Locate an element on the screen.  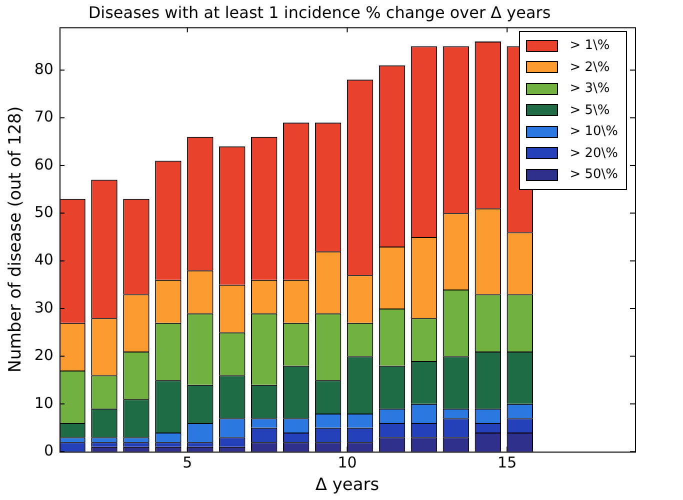
y-tick-label: 60 is located at coordinates (44, 164).